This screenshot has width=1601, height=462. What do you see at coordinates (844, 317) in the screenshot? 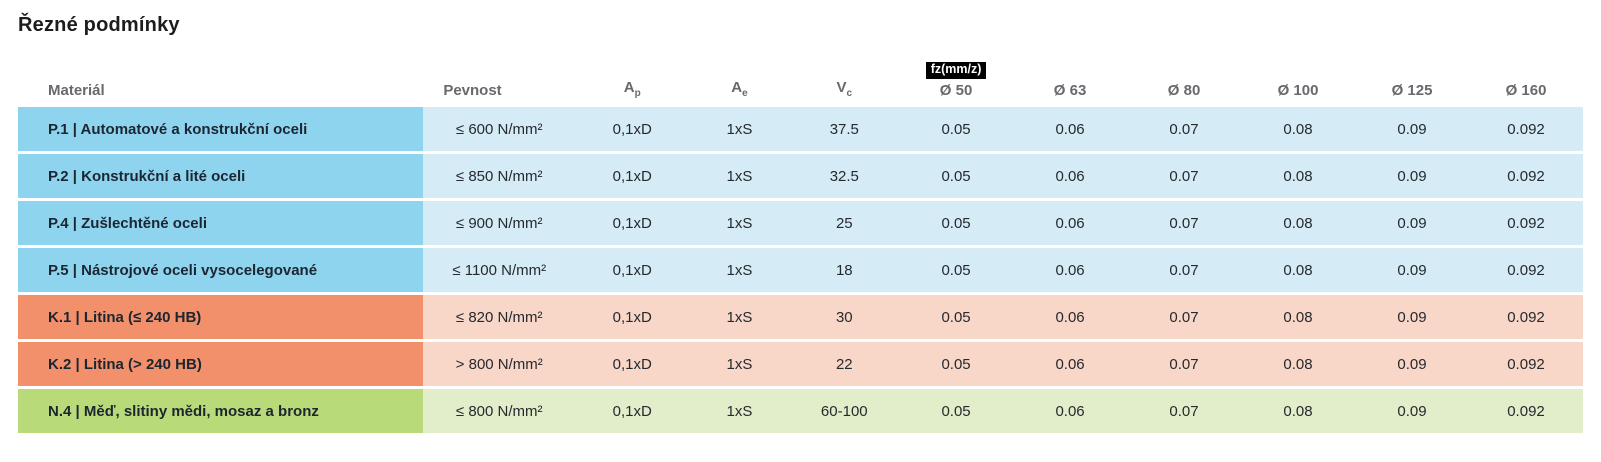
I see `vc-cell: 30` at bounding box center [844, 317].